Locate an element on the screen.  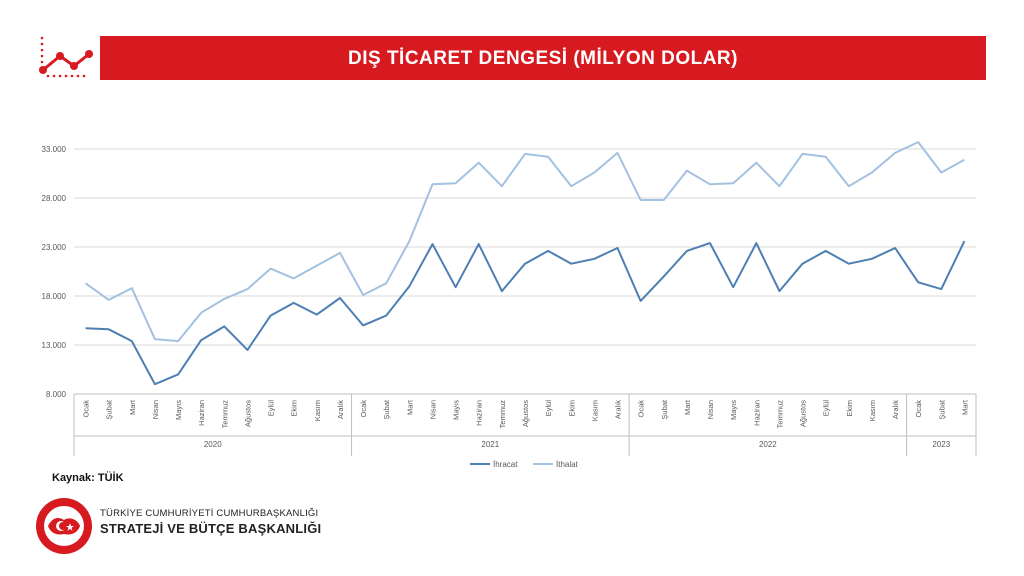
y-tick-label: 33.000 is located at coordinates (54, 149).